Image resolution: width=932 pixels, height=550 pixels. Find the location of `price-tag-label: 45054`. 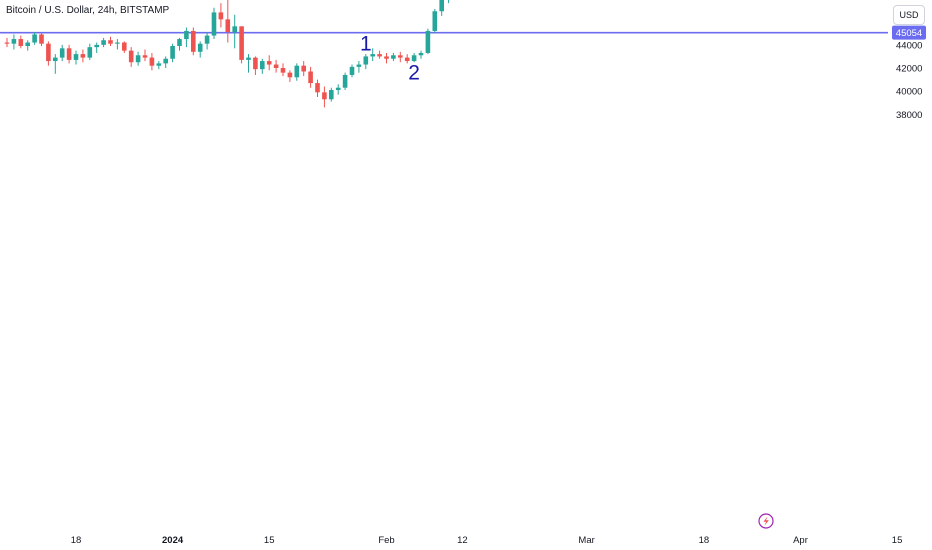

price-tag-label: 45054 is located at coordinates (909, 33).